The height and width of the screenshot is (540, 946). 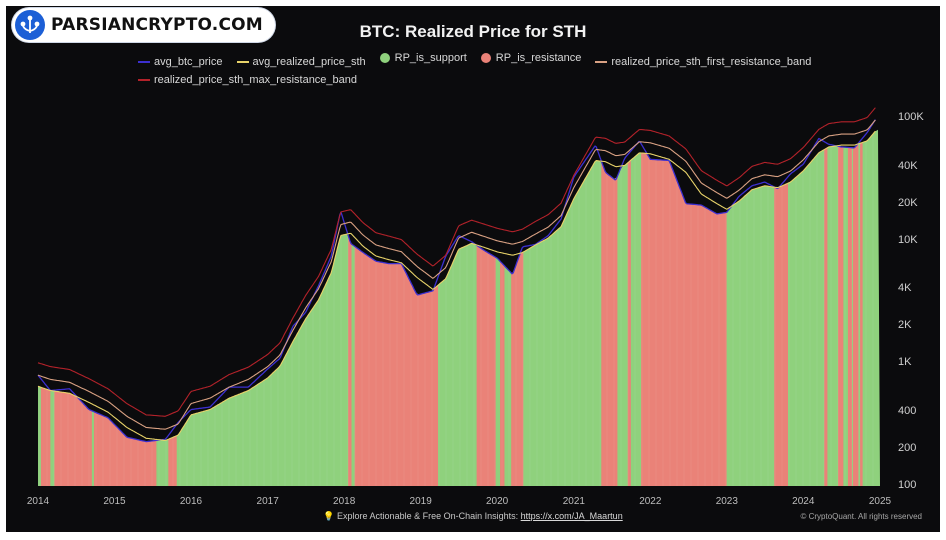 What do you see at coordinates (38, 501) in the screenshot?
I see `x-tick-label: 2014` at bounding box center [38, 501].